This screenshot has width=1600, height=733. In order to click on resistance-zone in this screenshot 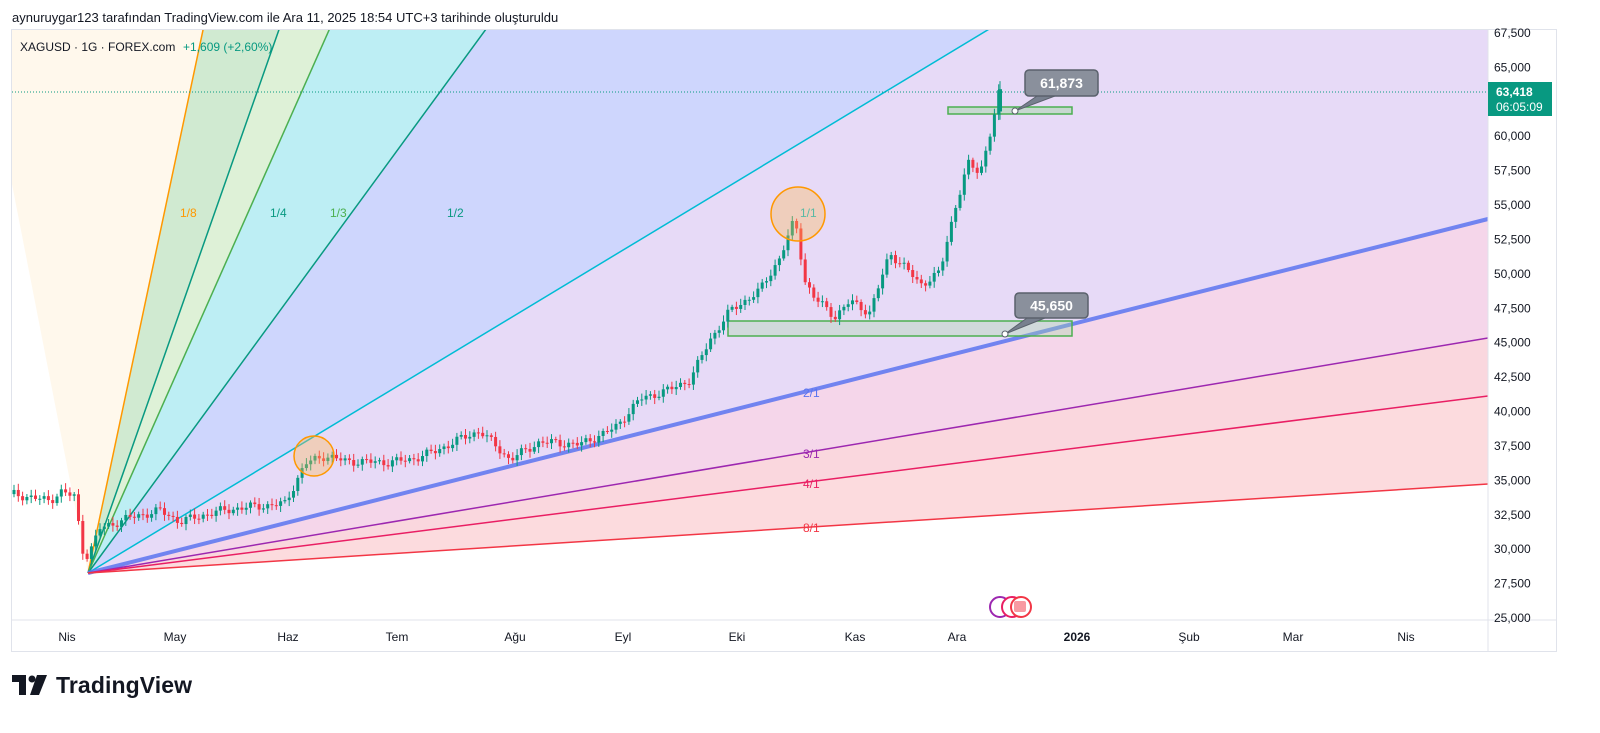, I will do `click(1010, 110)`.